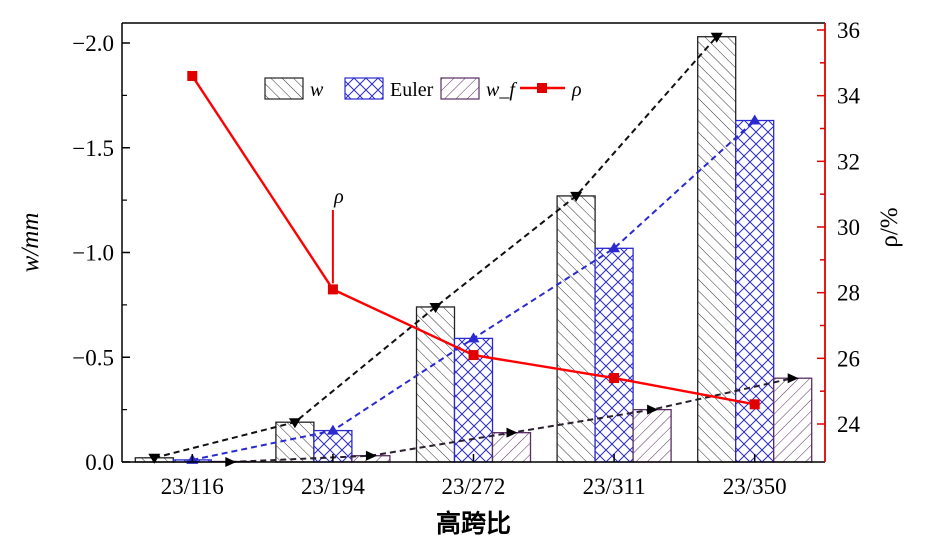 This screenshot has width=928, height=550. Describe the element at coordinates (338, 197) in the screenshot. I see `annotation-rho-label: ρ` at that location.